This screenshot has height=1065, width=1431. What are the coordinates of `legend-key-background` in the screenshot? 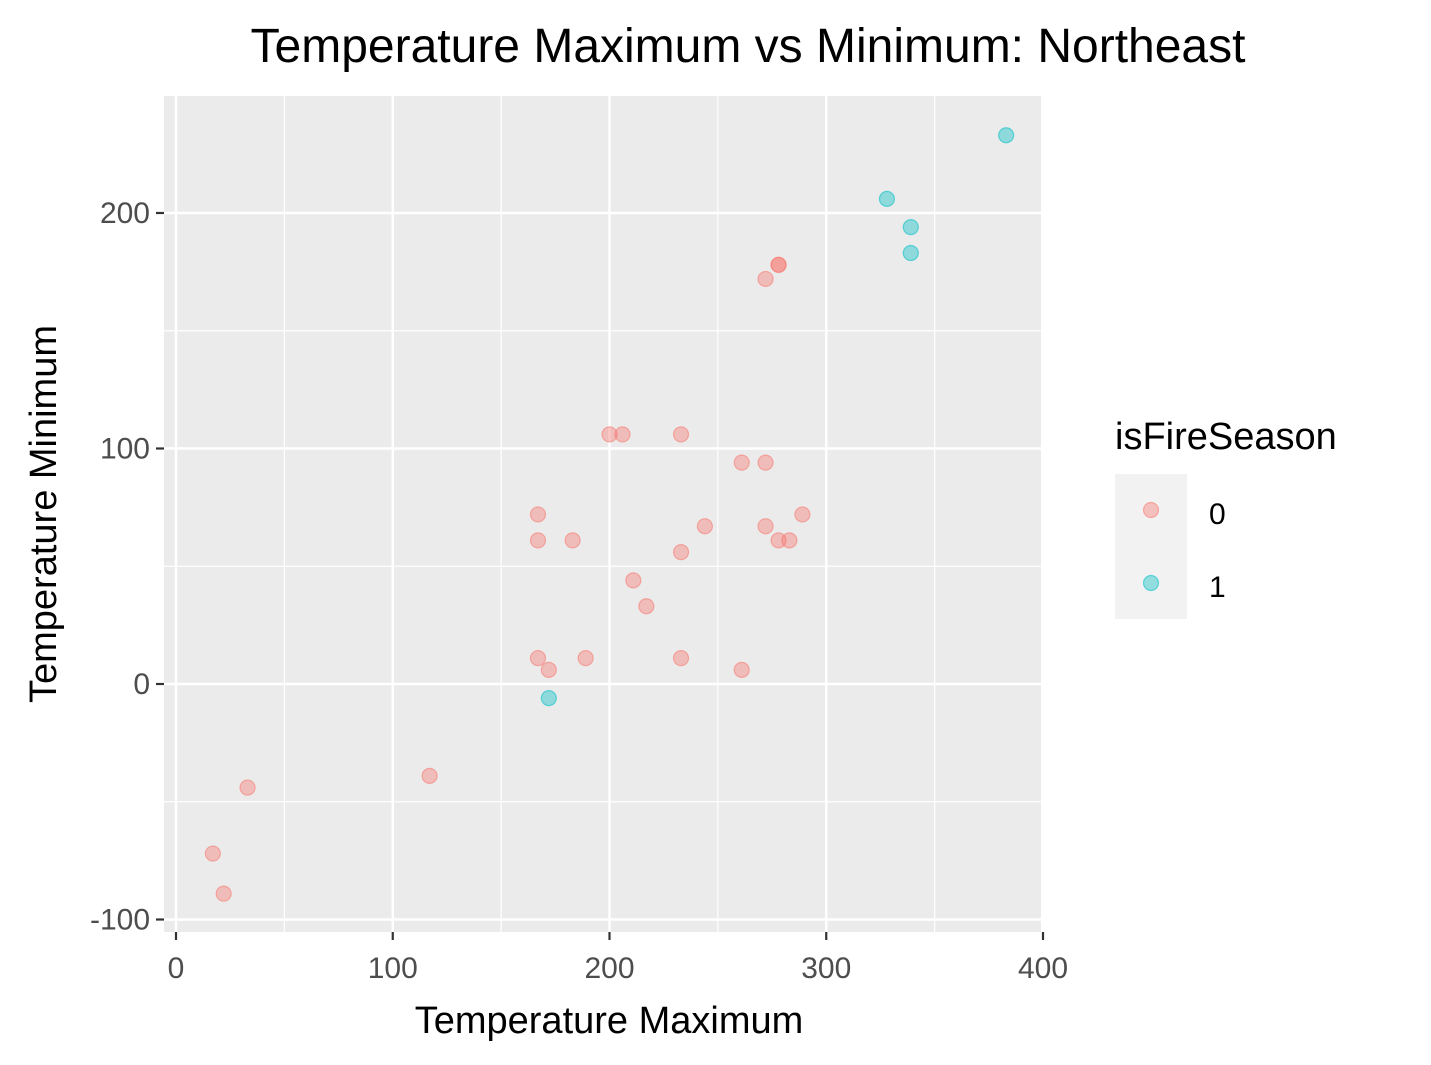 It's located at (1151, 546).